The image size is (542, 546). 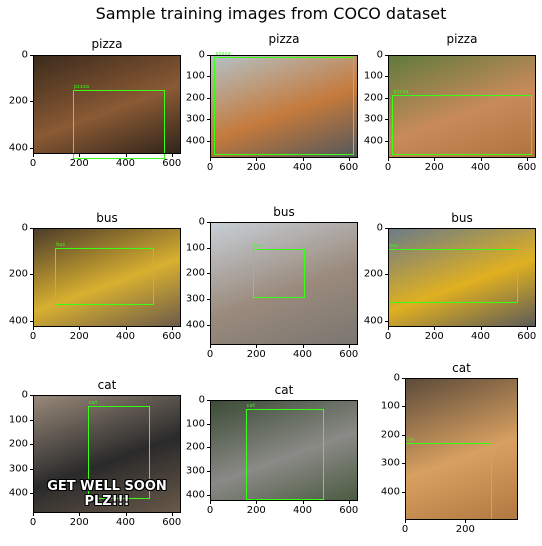 What do you see at coordinates (271, 13) in the screenshot?
I see `figure-title: Sample training images from COCO dataset` at bounding box center [271, 13].